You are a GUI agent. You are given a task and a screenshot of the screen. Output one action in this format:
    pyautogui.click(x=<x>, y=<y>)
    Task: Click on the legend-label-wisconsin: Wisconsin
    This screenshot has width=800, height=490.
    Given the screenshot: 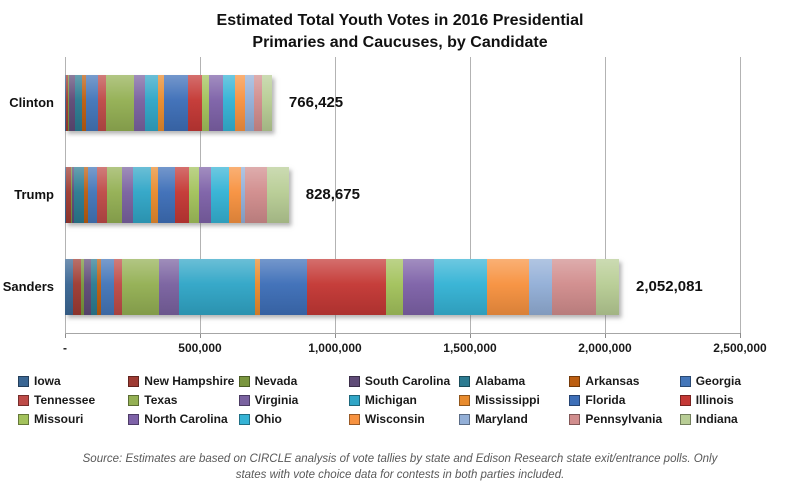 What is the action you would take?
    pyautogui.click(x=394, y=419)
    